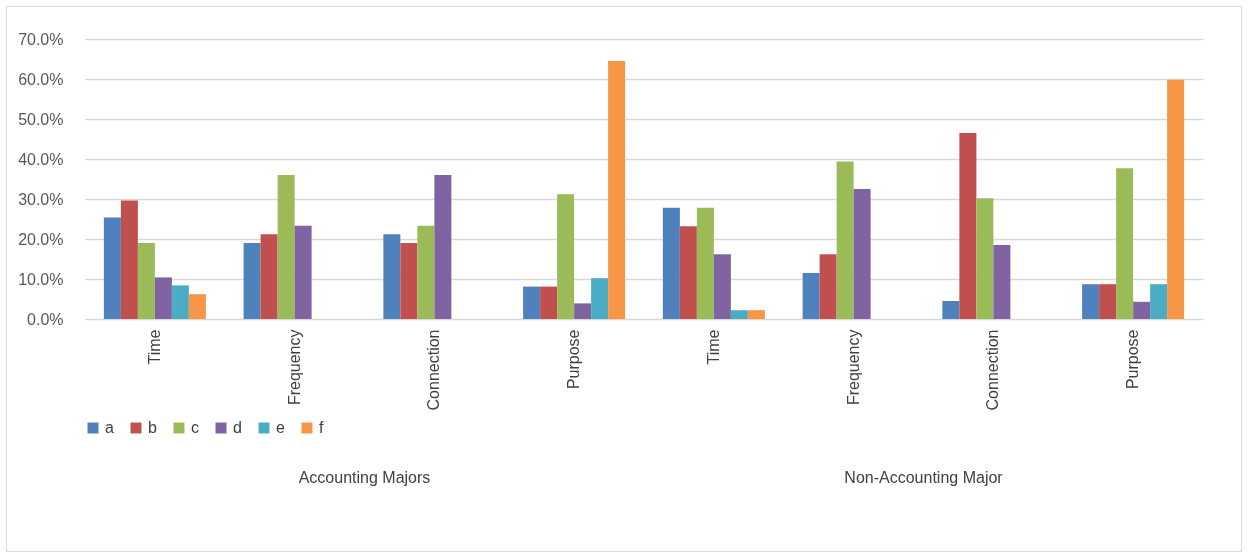 The image size is (1251, 560). Describe the element at coordinates (41, 239) in the screenshot. I see `y-tick-label: 20.0%` at that location.